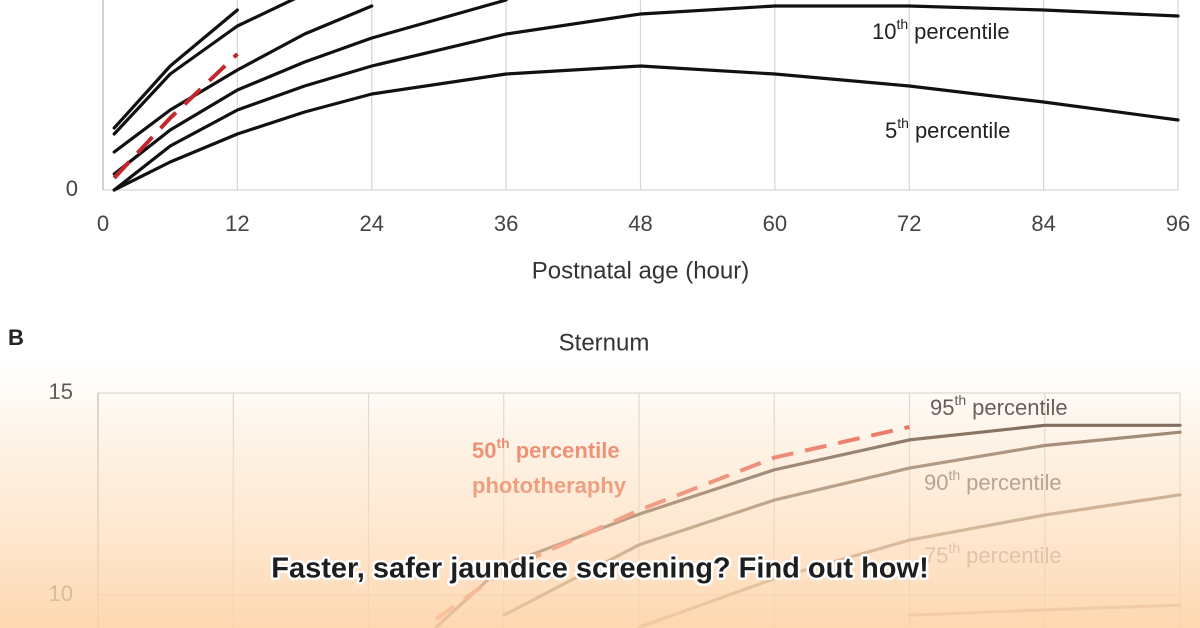  Describe the element at coordinates (909, 223) in the screenshot. I see `x-tick-label: 72` at that location.